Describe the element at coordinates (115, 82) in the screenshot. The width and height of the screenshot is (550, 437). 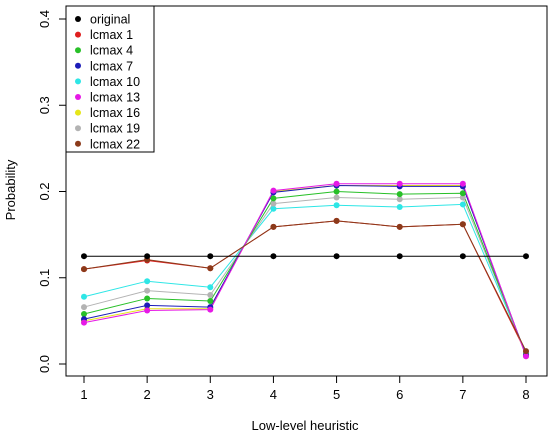
I see `legend-label: lcmax 10` at that location.